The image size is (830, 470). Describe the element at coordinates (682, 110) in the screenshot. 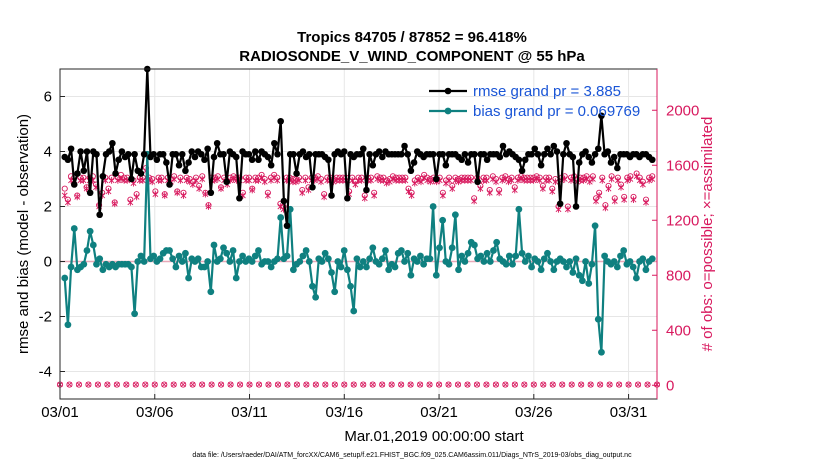

I see `y-tick-label-right: 2000` at that location.